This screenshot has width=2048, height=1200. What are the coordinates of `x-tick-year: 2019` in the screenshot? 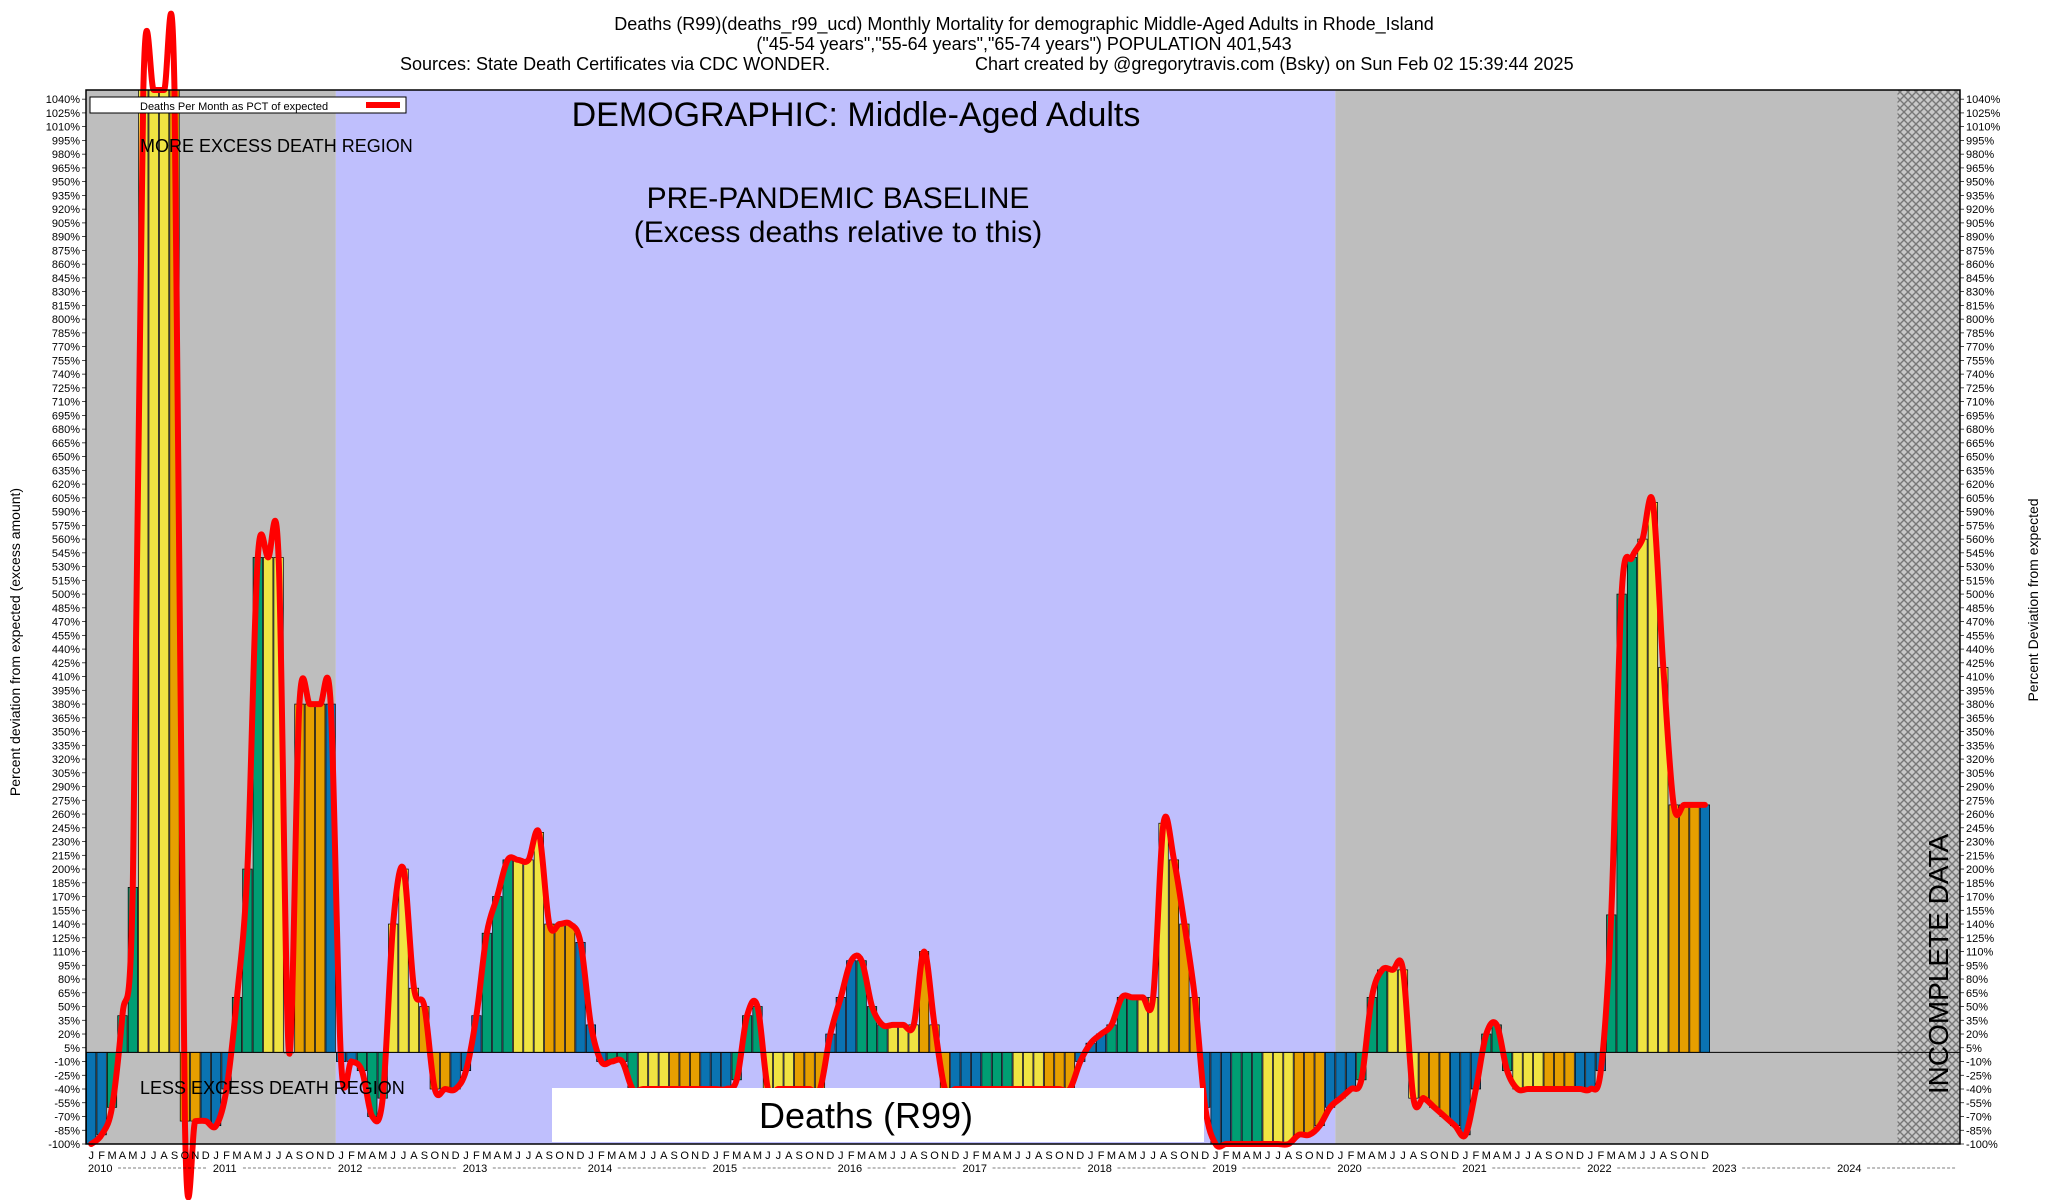 It's located at (1224, 1169).